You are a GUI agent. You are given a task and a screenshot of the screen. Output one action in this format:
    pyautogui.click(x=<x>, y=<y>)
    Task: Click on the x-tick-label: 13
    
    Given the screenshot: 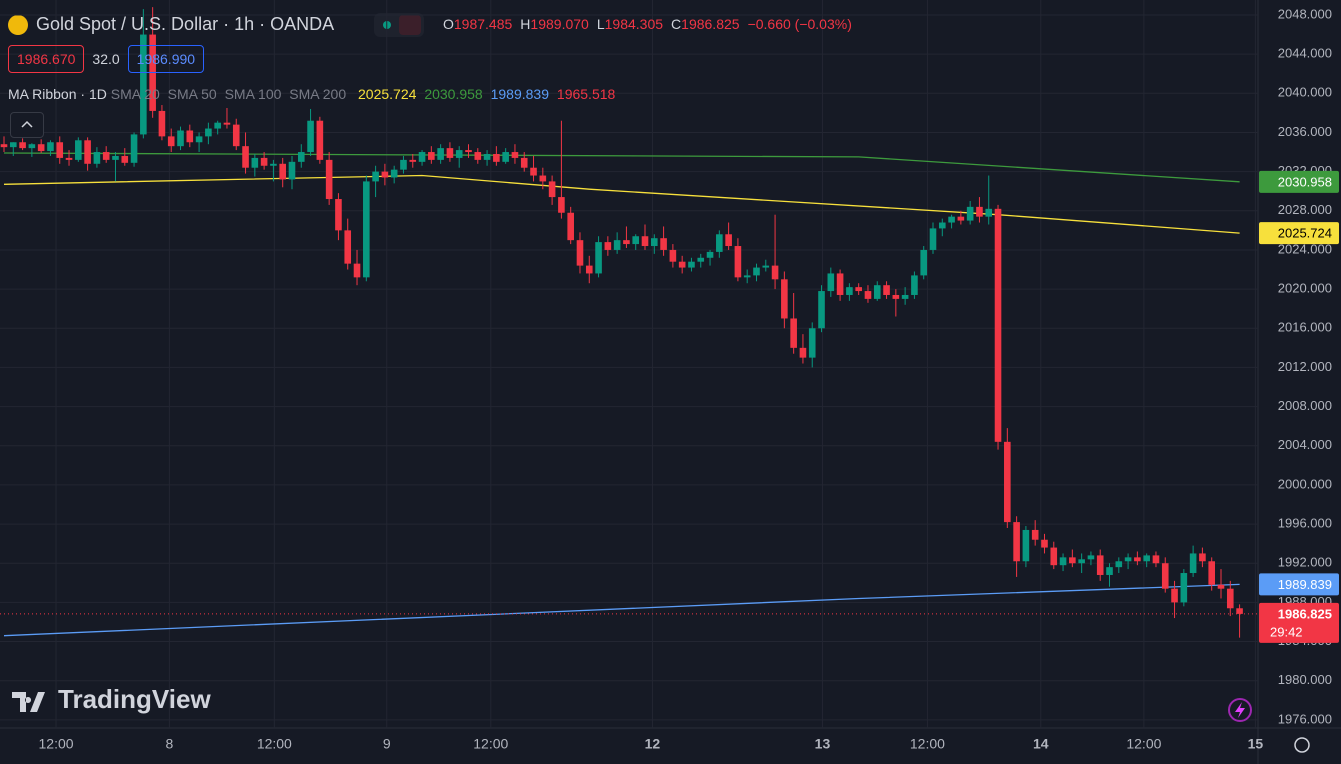 What is the action you would take?
    pyautogui.click(x=823, y=744)
    